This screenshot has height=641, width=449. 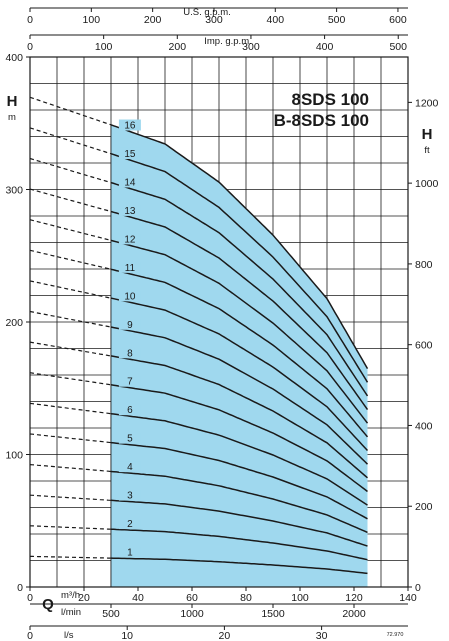 I want to click on stage-label-1: 1, so click(x=130, y=553).